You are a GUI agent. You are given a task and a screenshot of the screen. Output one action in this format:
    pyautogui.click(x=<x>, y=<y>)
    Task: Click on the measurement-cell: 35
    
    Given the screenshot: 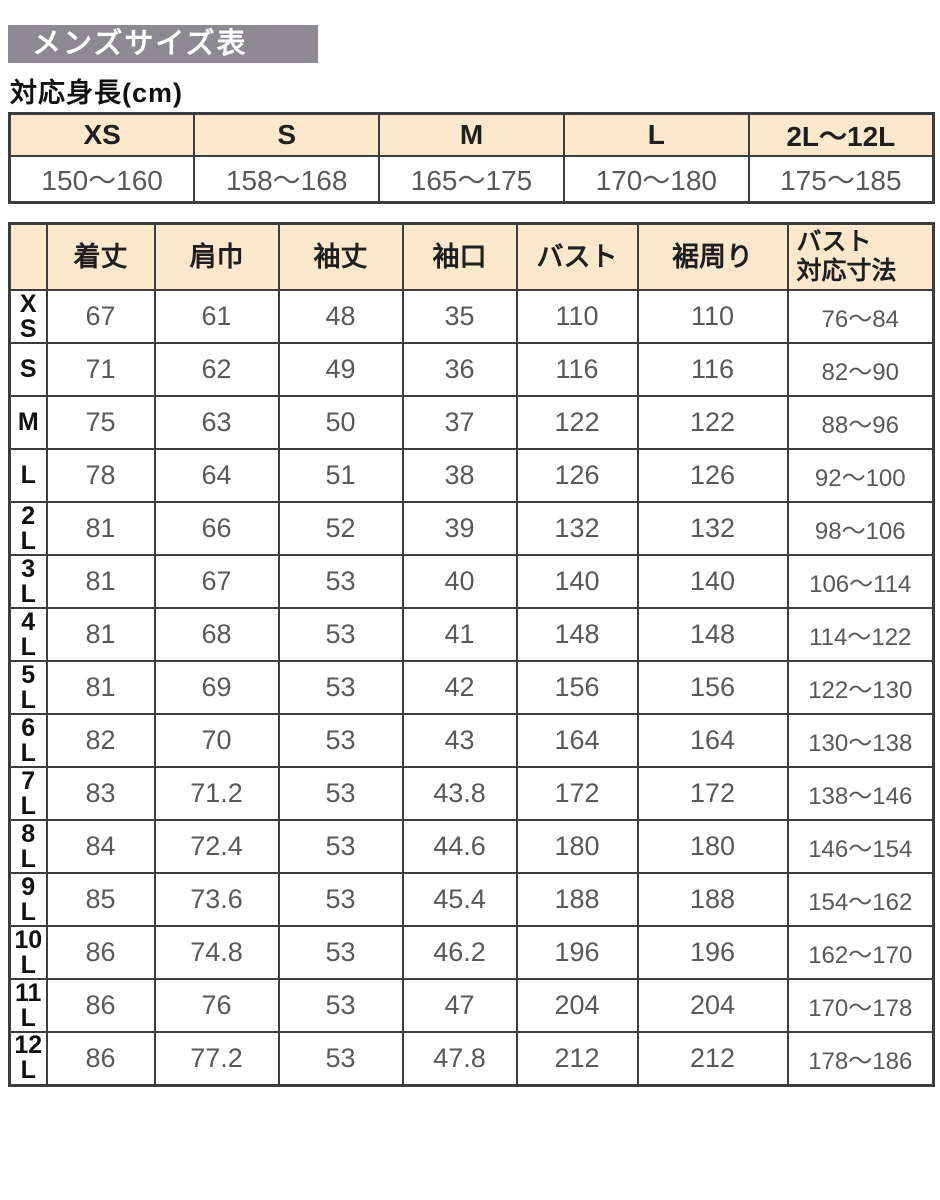 What is the action you would take?
    pyautogui.click(x=459, y=316)
    